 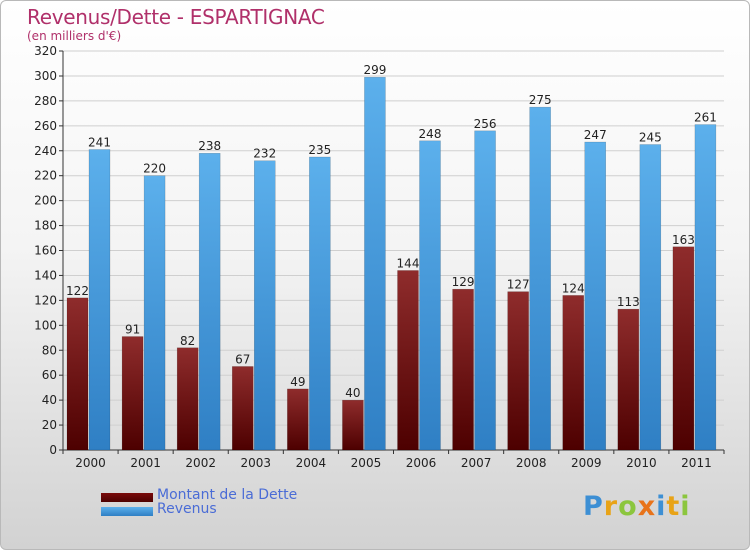 What do you see at coordinates (595, 135) in the screenshot?
I see `data-label: 247` at bounding box center [595, 135].